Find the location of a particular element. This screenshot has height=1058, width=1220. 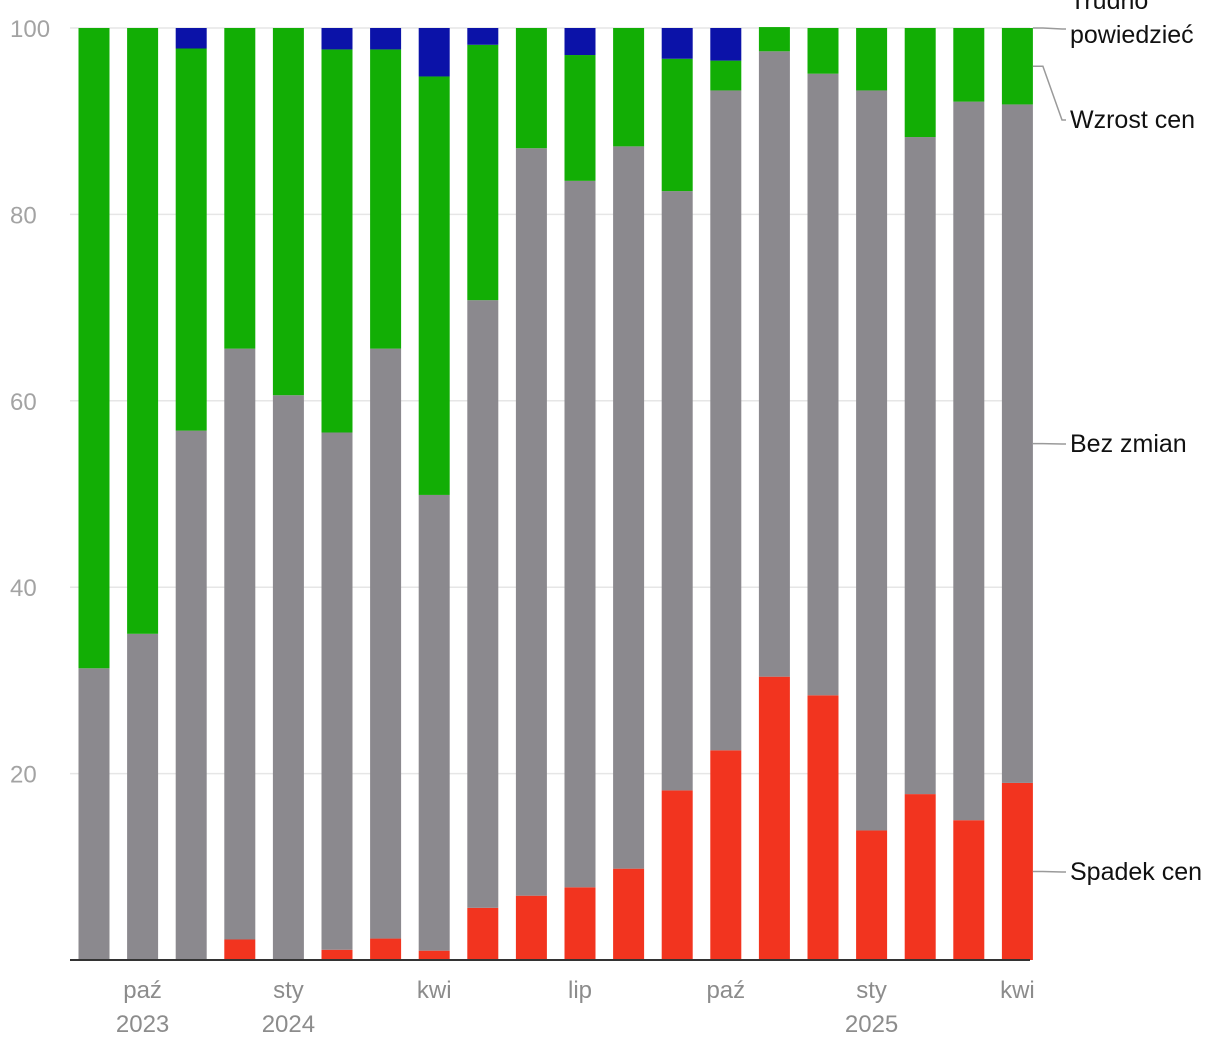

legend-label-trudno-powiedziec: powiedzieć is located at coordinates (1132, 35).